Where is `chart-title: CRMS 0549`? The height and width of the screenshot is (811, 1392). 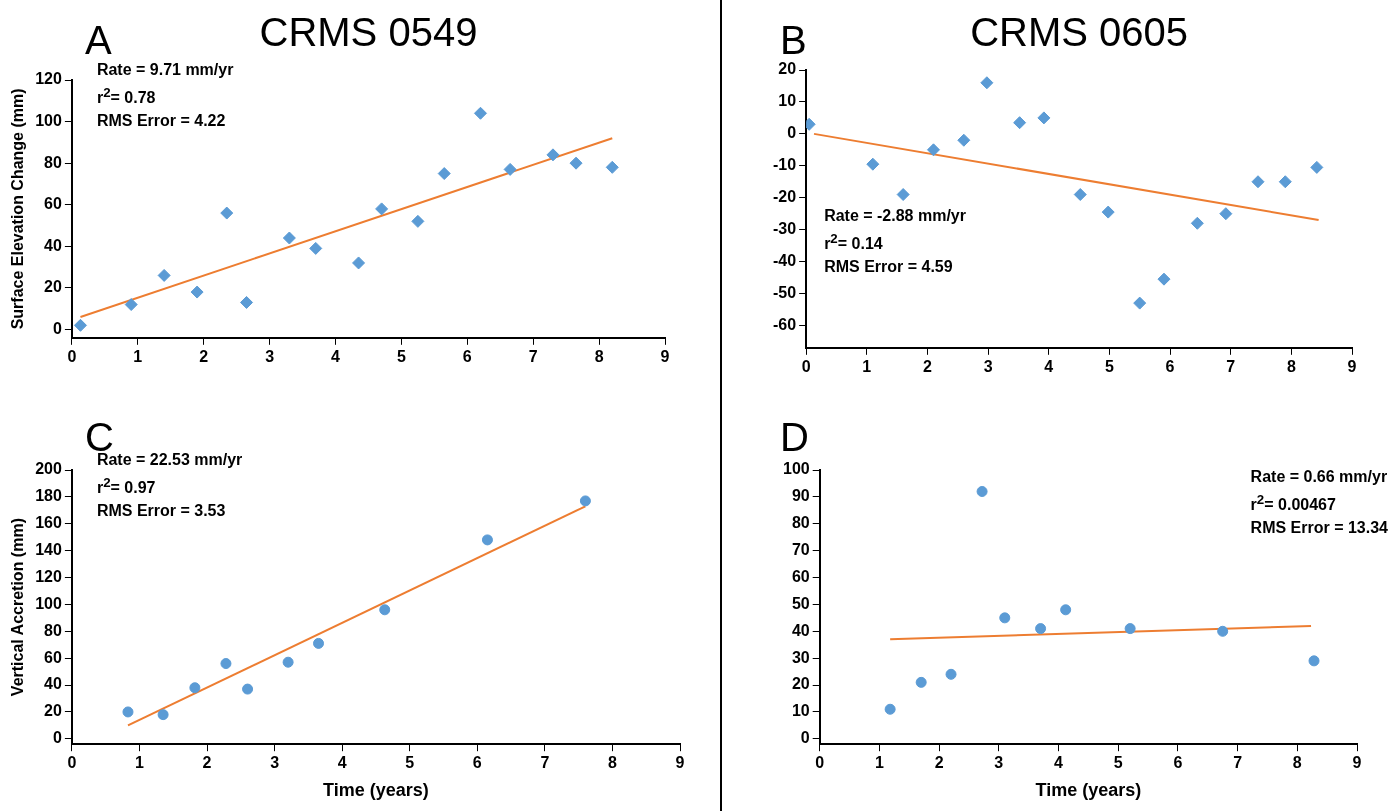 chart-title: CRMS 0549 is located at coordinates (368, 32).